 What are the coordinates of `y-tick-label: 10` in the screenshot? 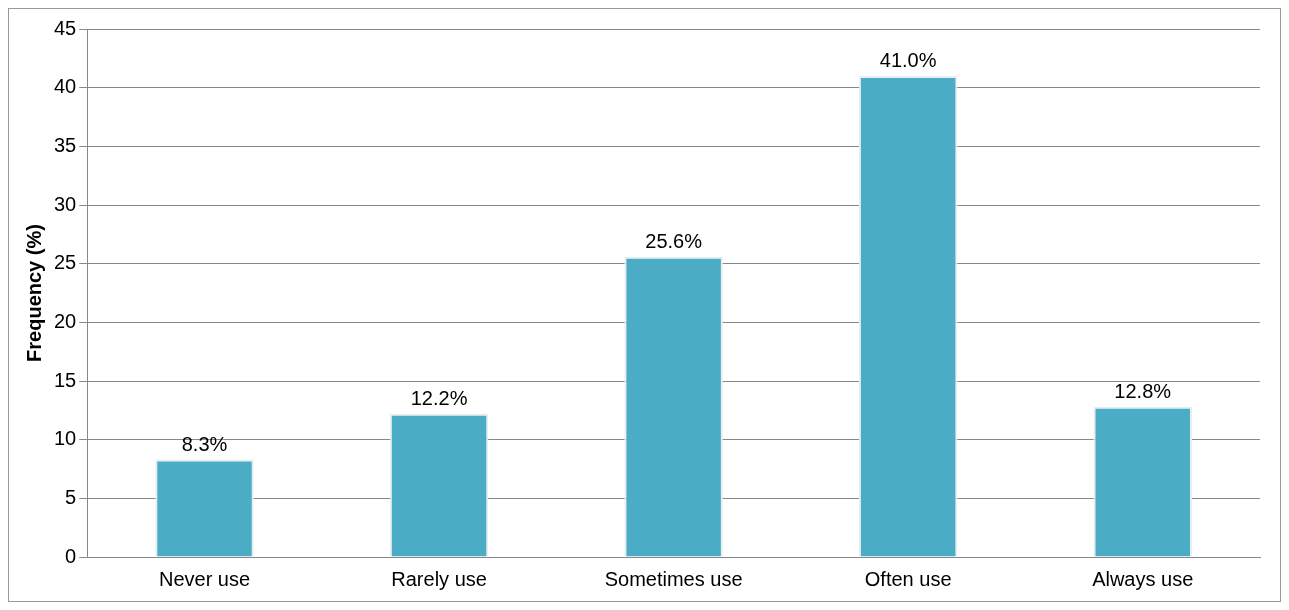 It's located at (65, 438).